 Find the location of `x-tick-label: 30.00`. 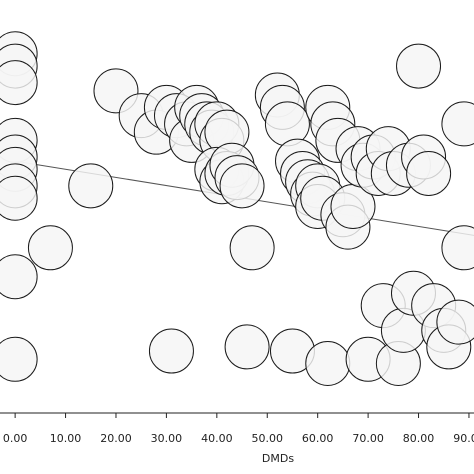

x-tick-label: 30.00 is located at coordinates (167, 438).